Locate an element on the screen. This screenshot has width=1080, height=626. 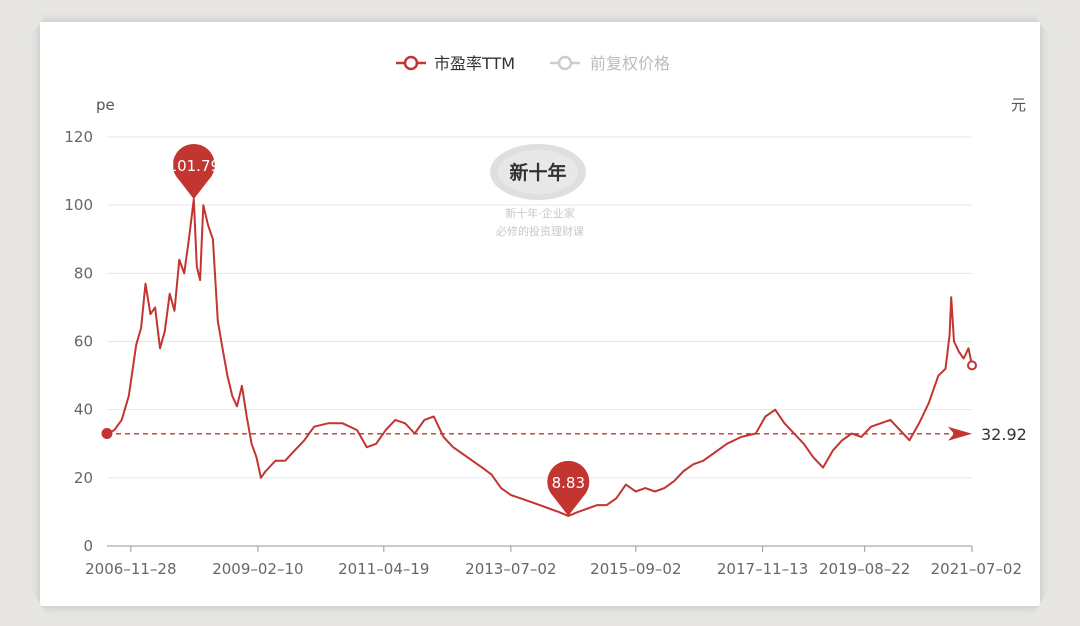
marker-pin-label: 101.79 is located at coordinates (194, 166).